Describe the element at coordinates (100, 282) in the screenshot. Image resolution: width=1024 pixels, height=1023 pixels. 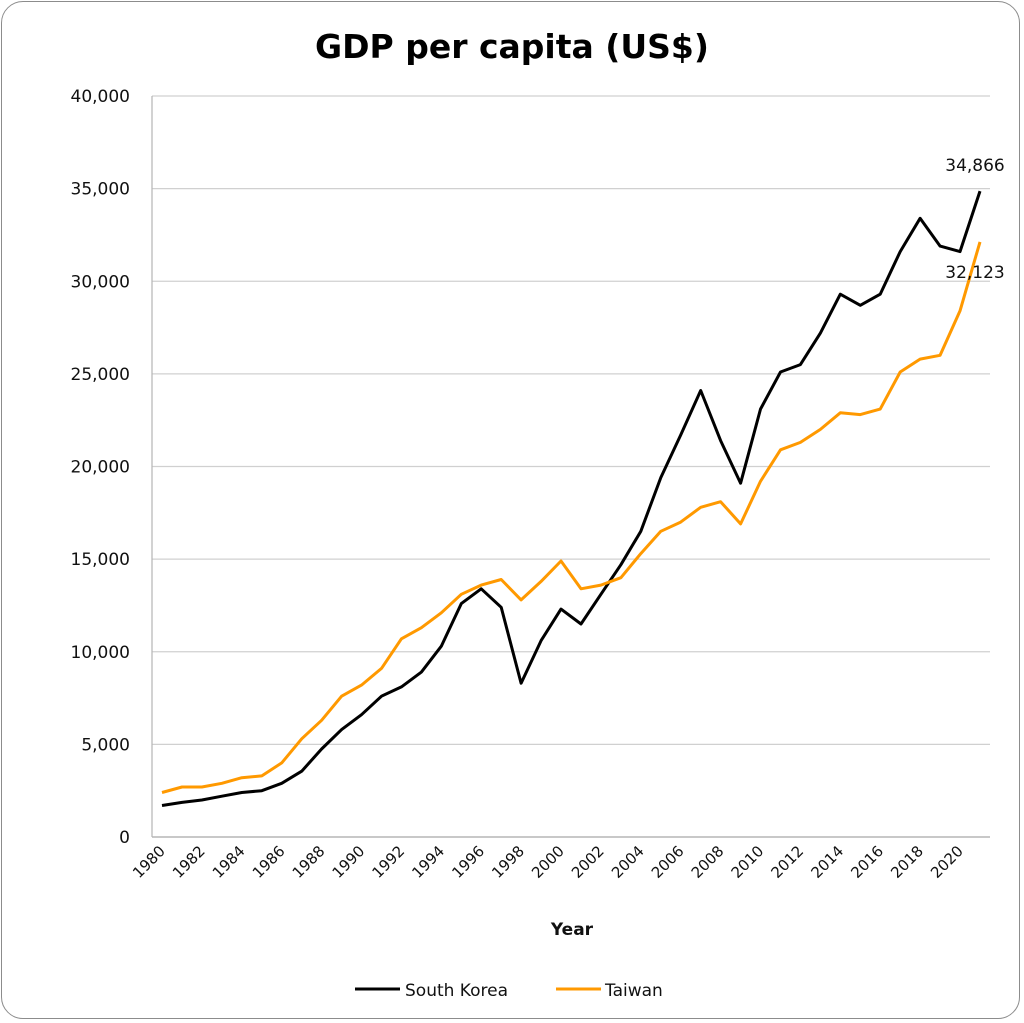
I see `y-tick-label: 30,000` at that location.